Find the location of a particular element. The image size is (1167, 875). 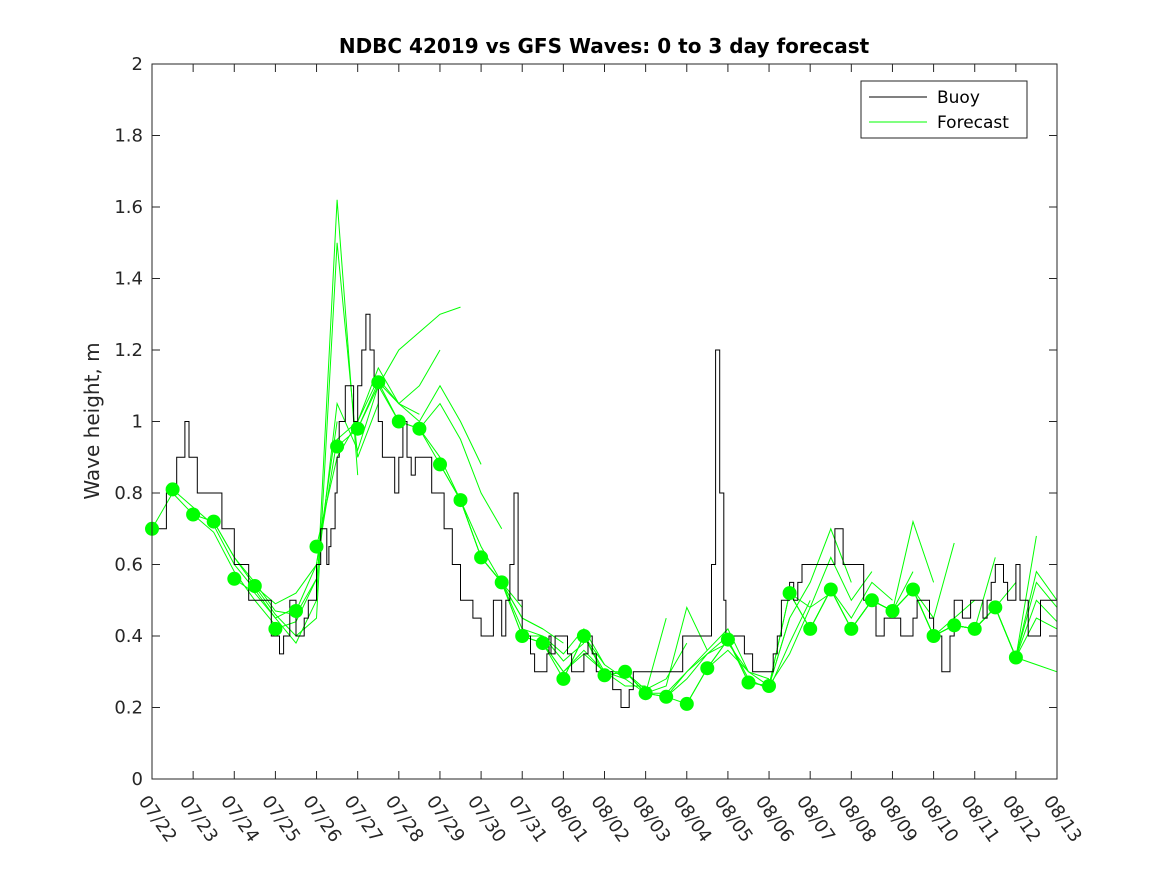

y-tick-label-10: 2 is located at coordinates (137, 64).